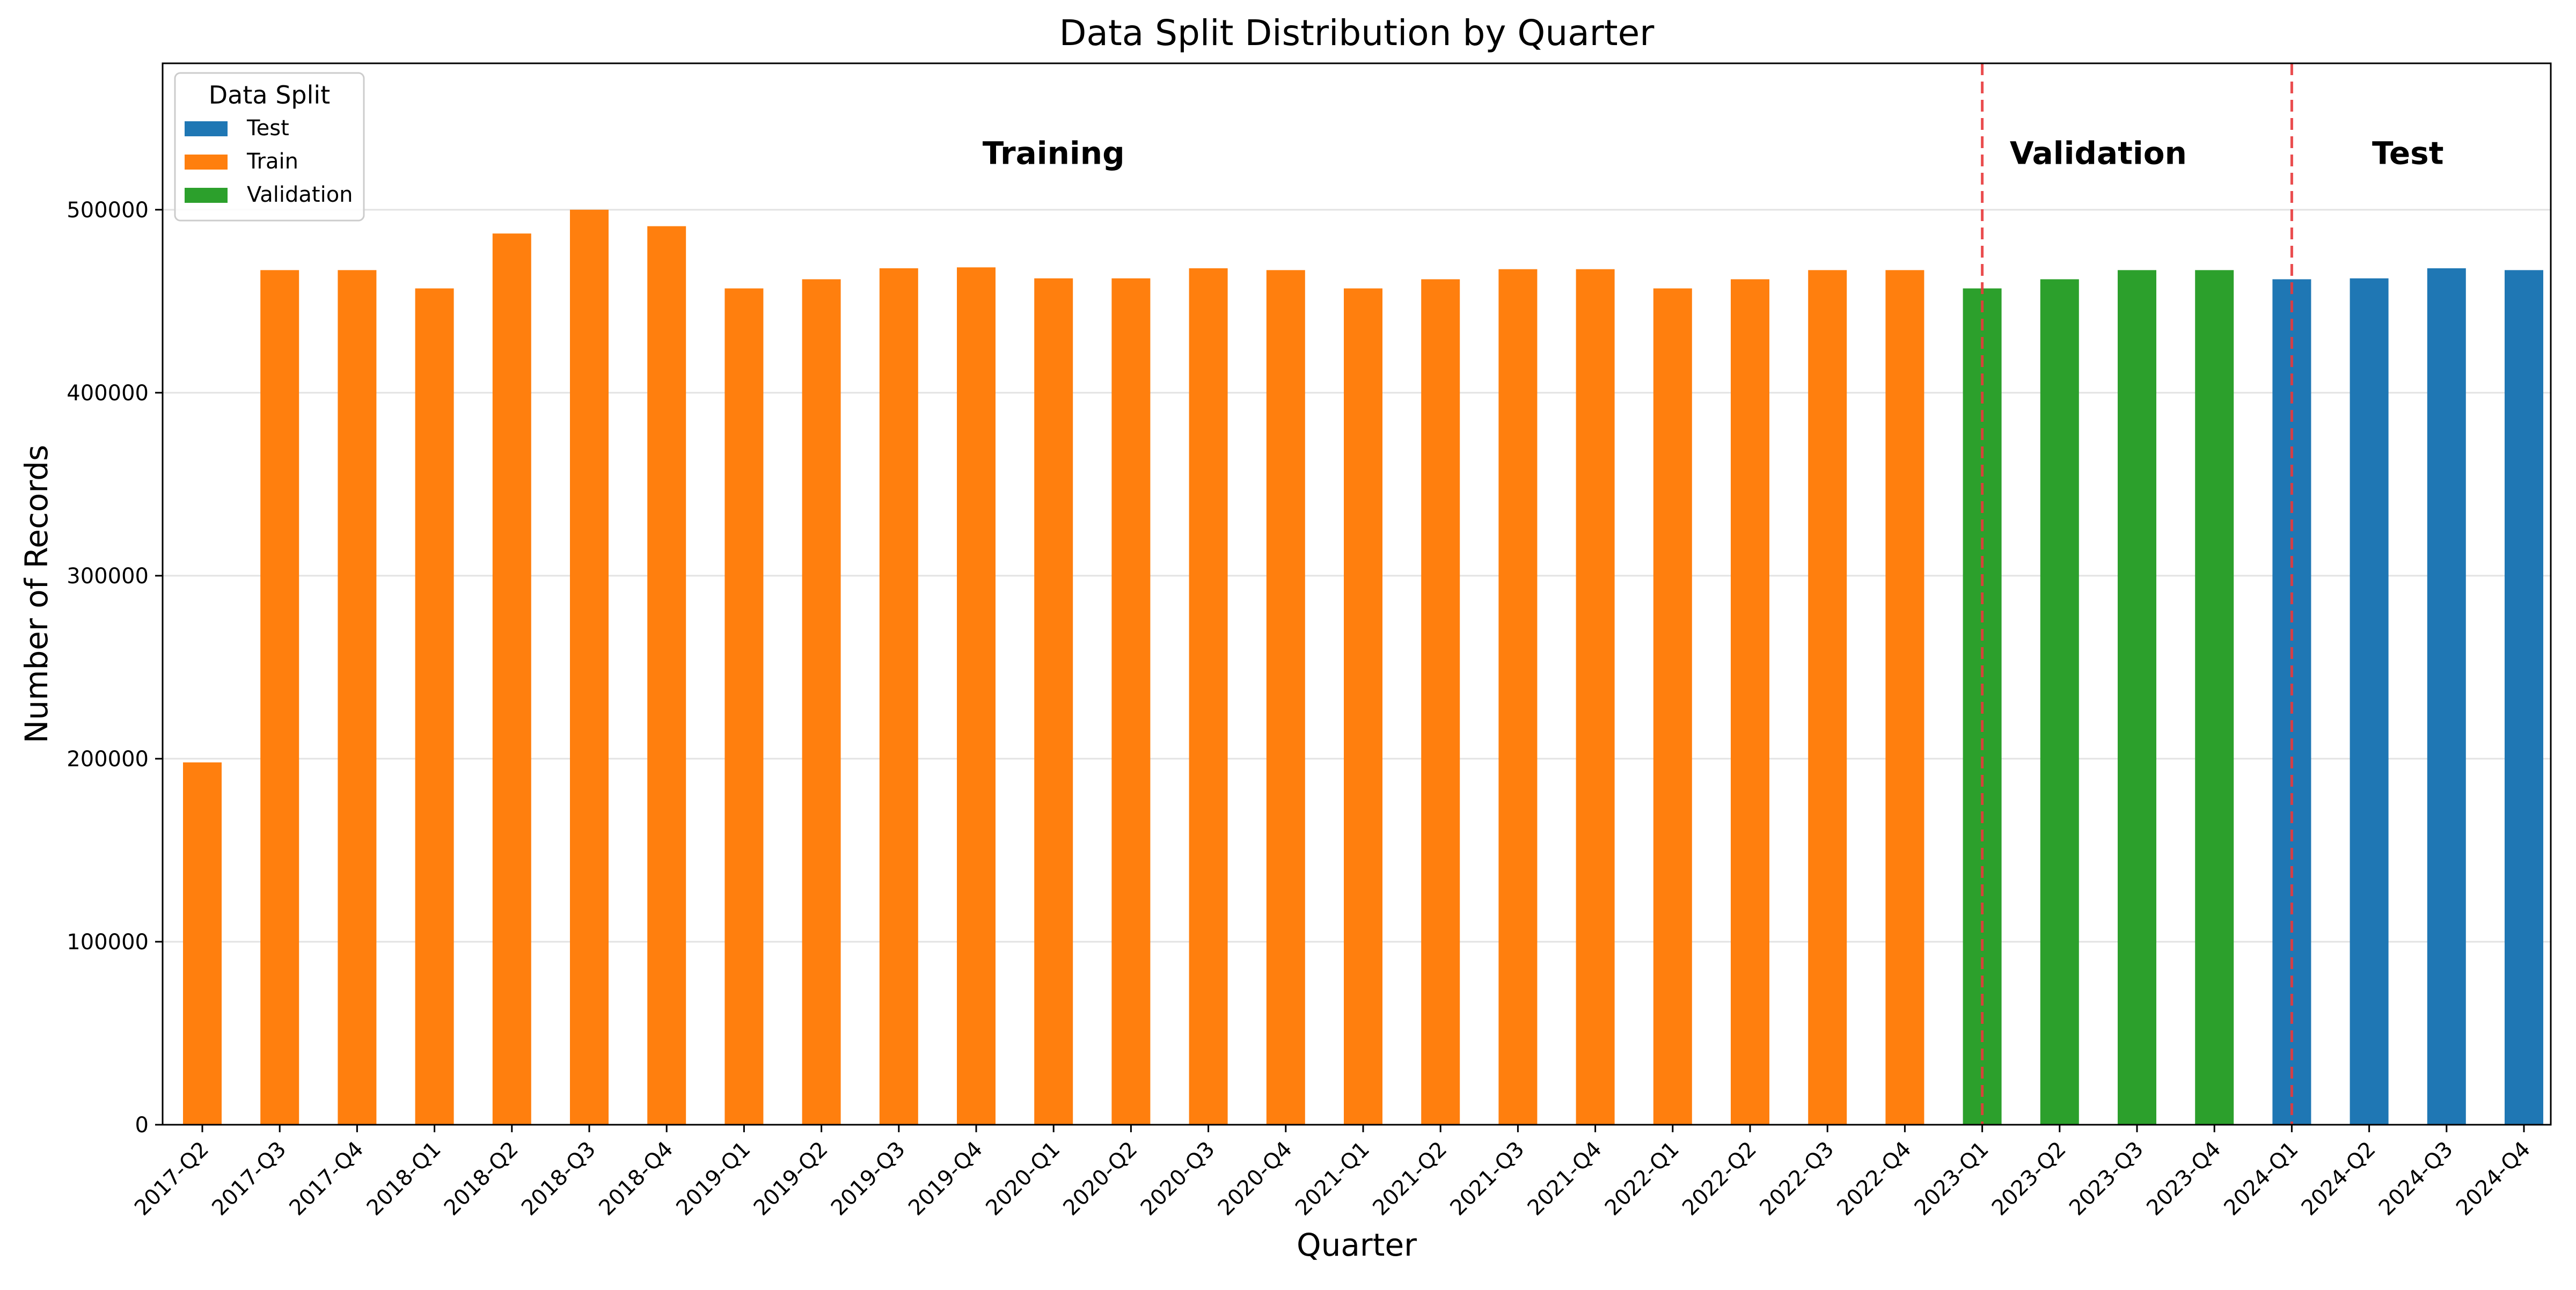 The image size is (2576, 1290). I want to click on bar-2019-Q2, so click(821, 702).